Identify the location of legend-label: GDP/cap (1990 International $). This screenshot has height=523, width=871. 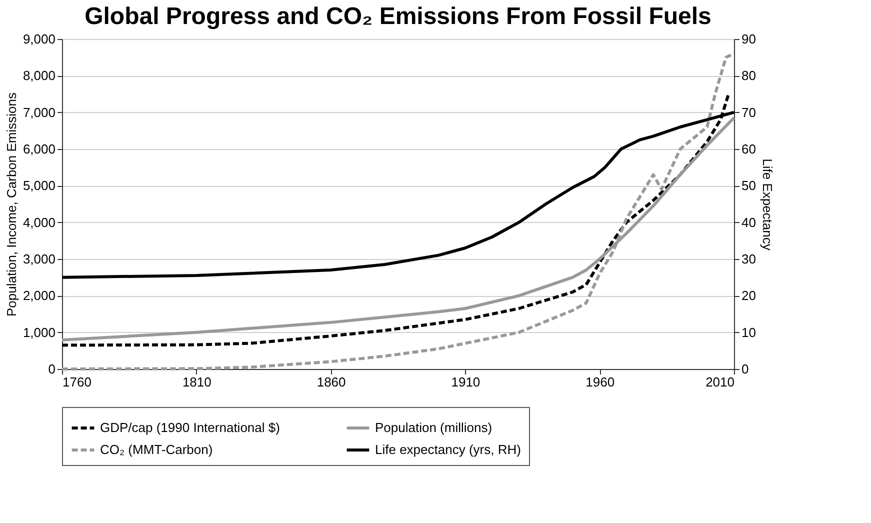
(190, 427).